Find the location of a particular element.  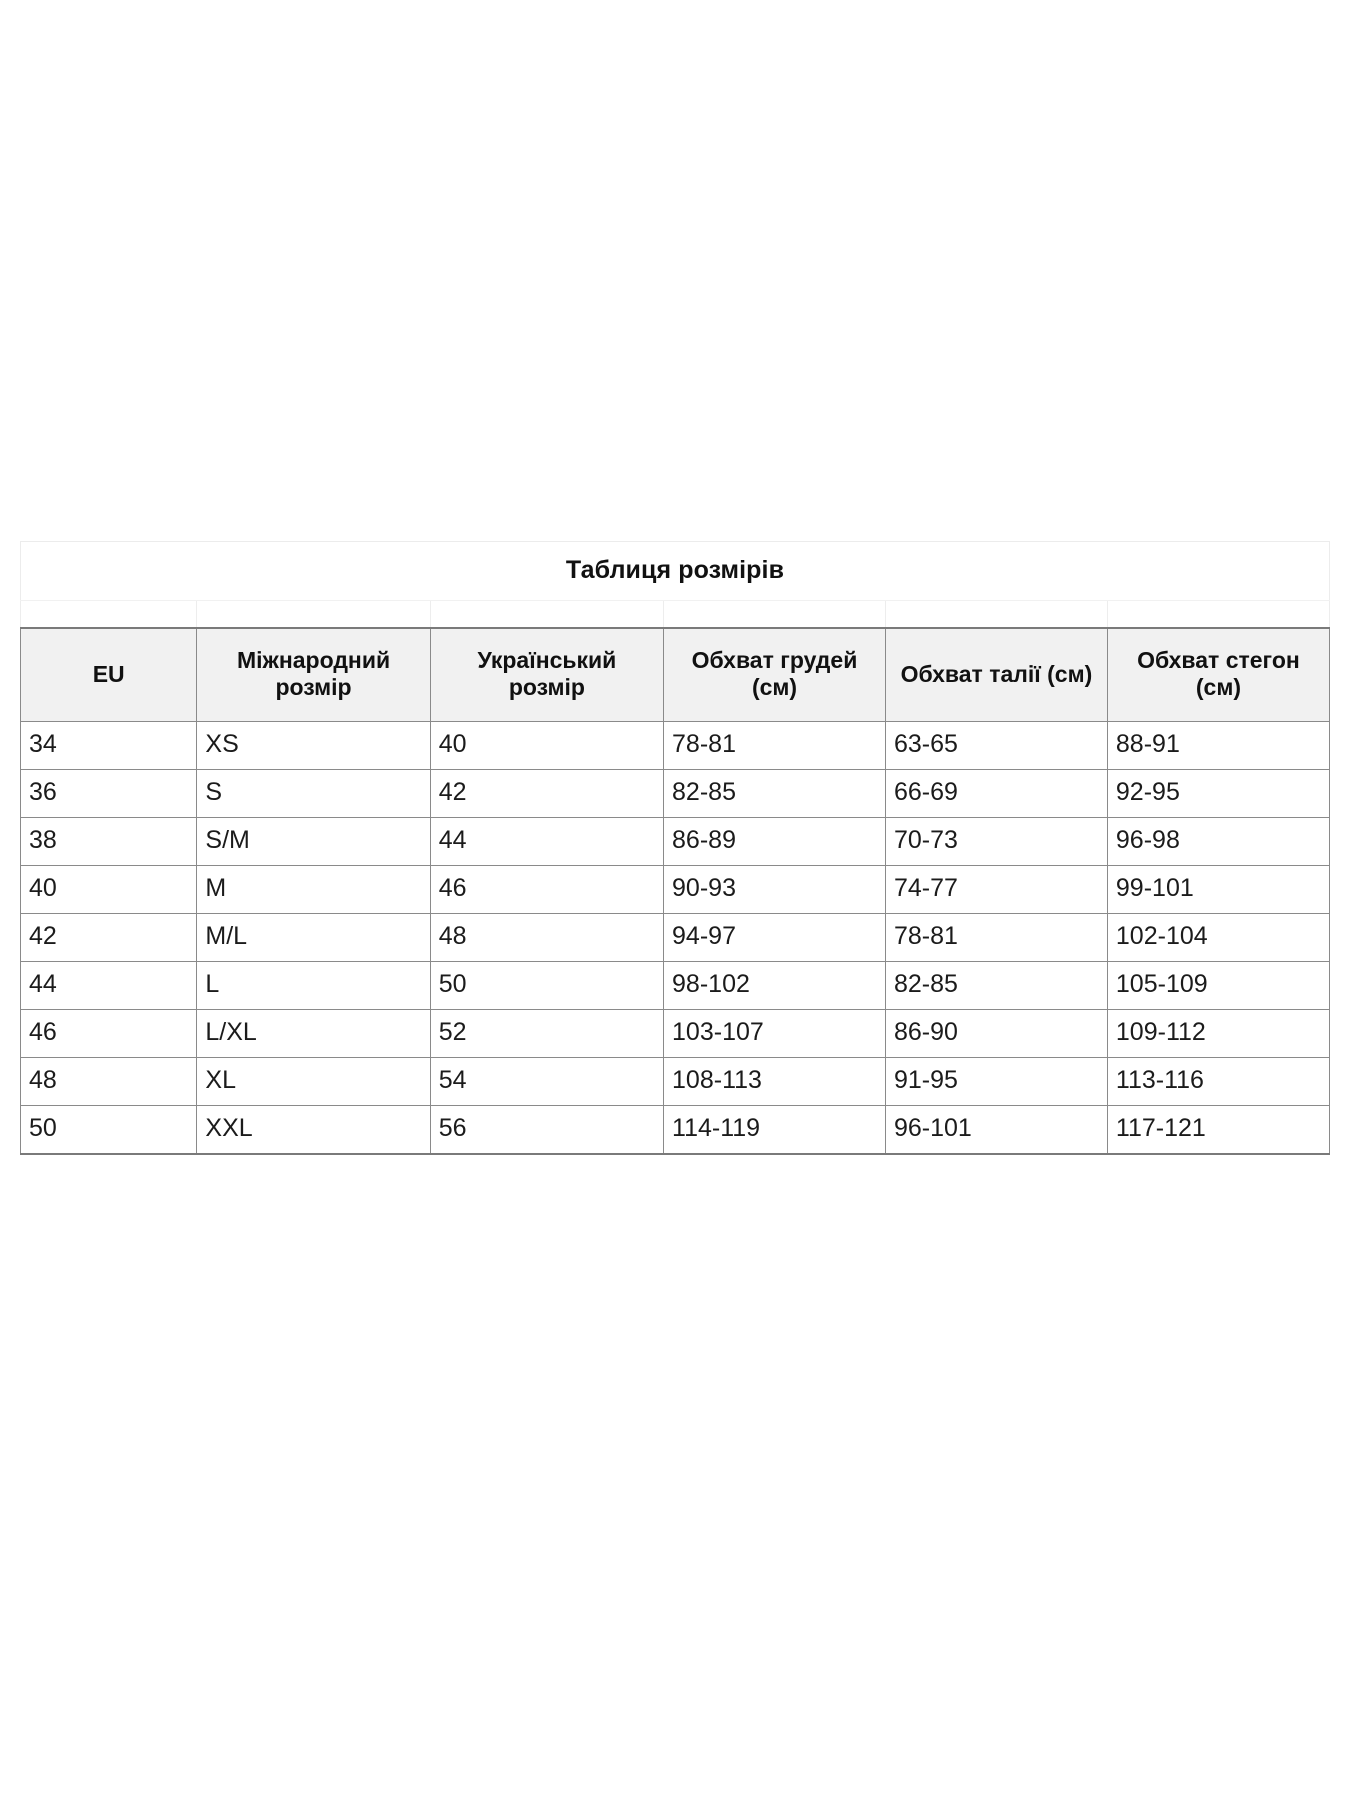

cell-ukrainian-size: 52 is located at coordinates (547, 1033).